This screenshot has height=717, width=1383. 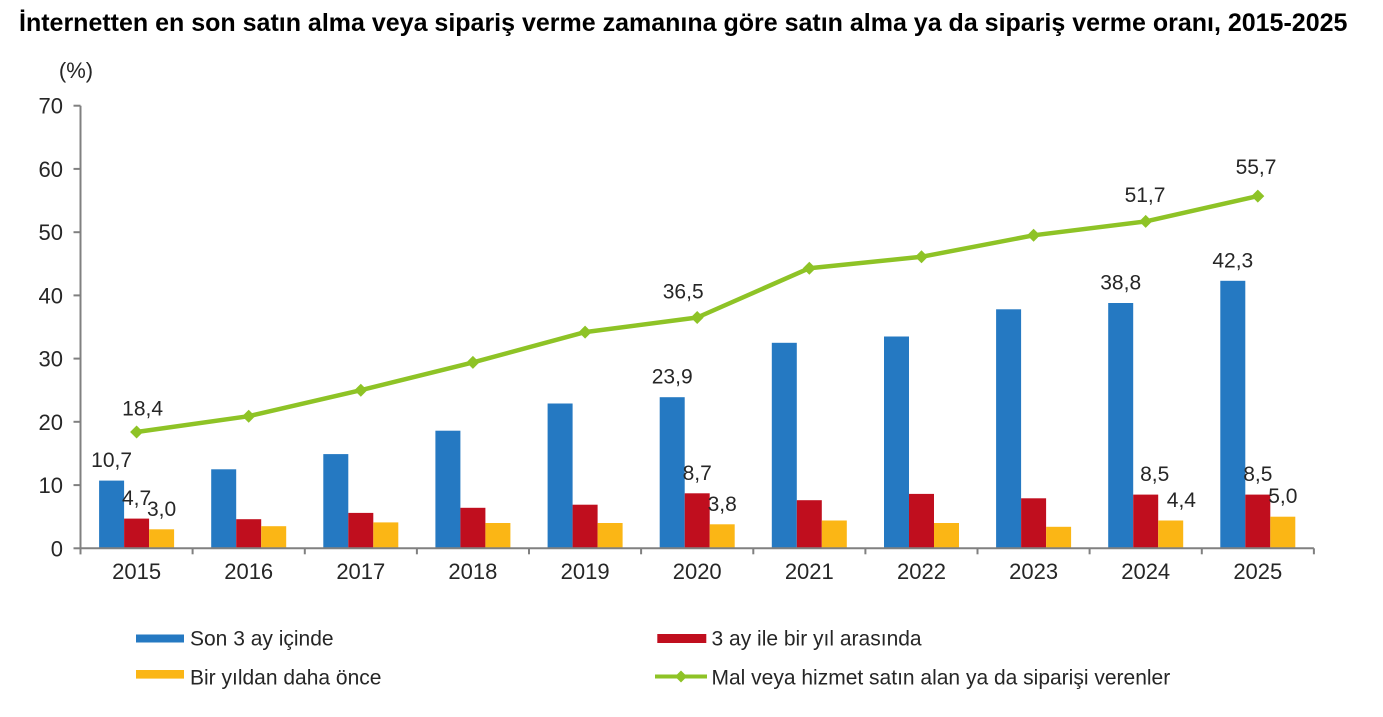 What do you see at coordinates (1182, 500) in the screenshot?
I see `svg-text: 4,4` at bounding box center [1182, 500].